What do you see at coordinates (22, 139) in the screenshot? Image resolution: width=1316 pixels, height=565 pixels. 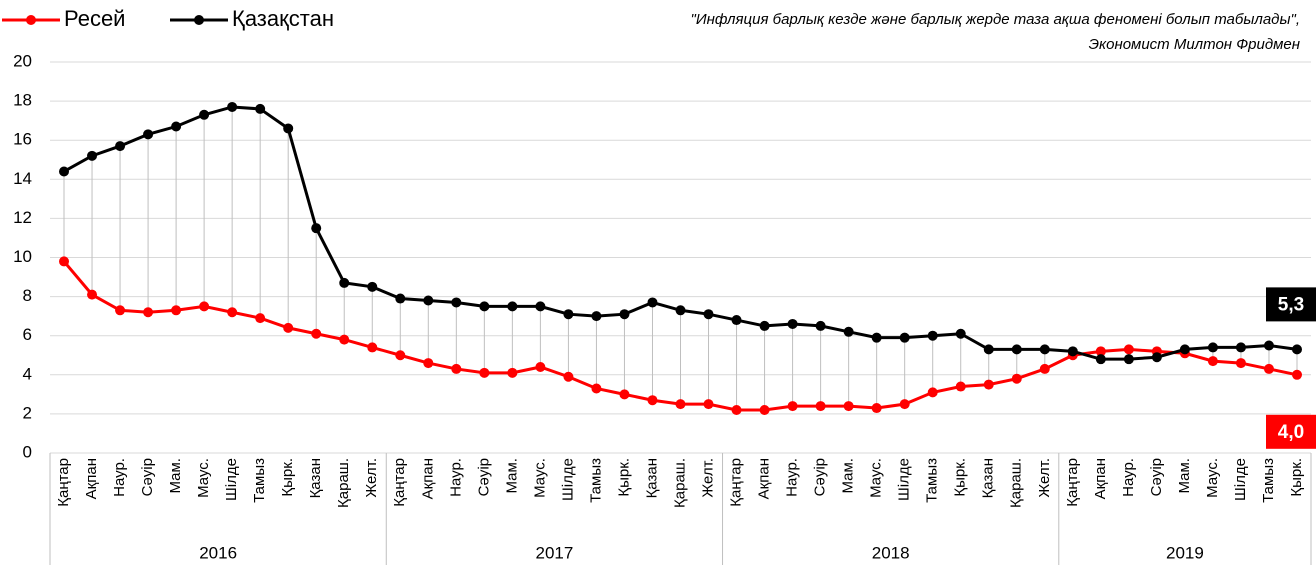 I see `y-tick-label: 16` at bounding box center [22, 139].